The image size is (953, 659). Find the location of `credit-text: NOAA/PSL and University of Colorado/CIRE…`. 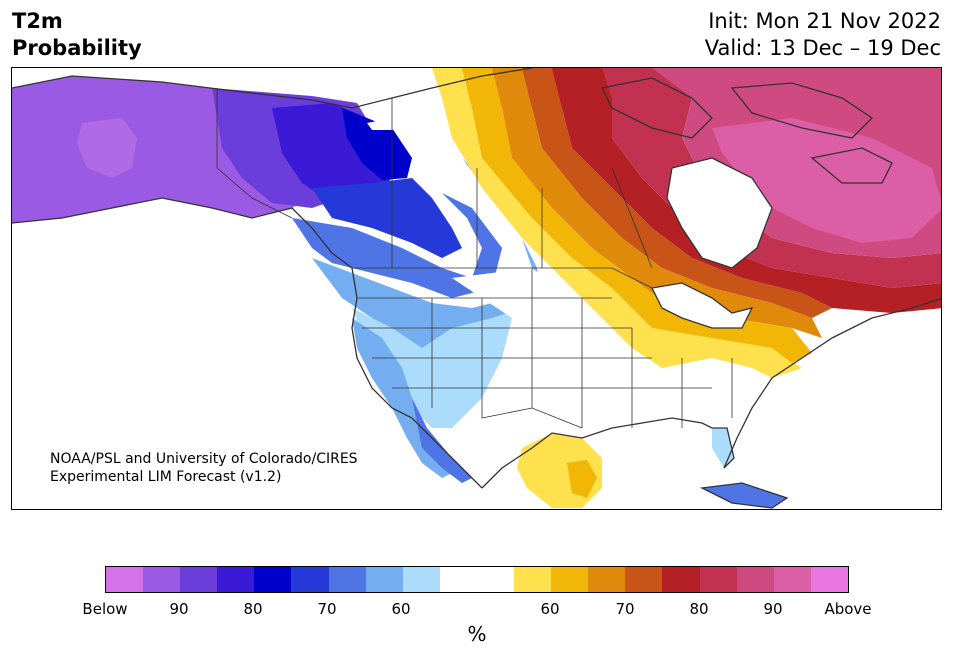

credit-text: NOAA/PSL and University of Colorado/CIRE… is located at coordinates (204, 468).